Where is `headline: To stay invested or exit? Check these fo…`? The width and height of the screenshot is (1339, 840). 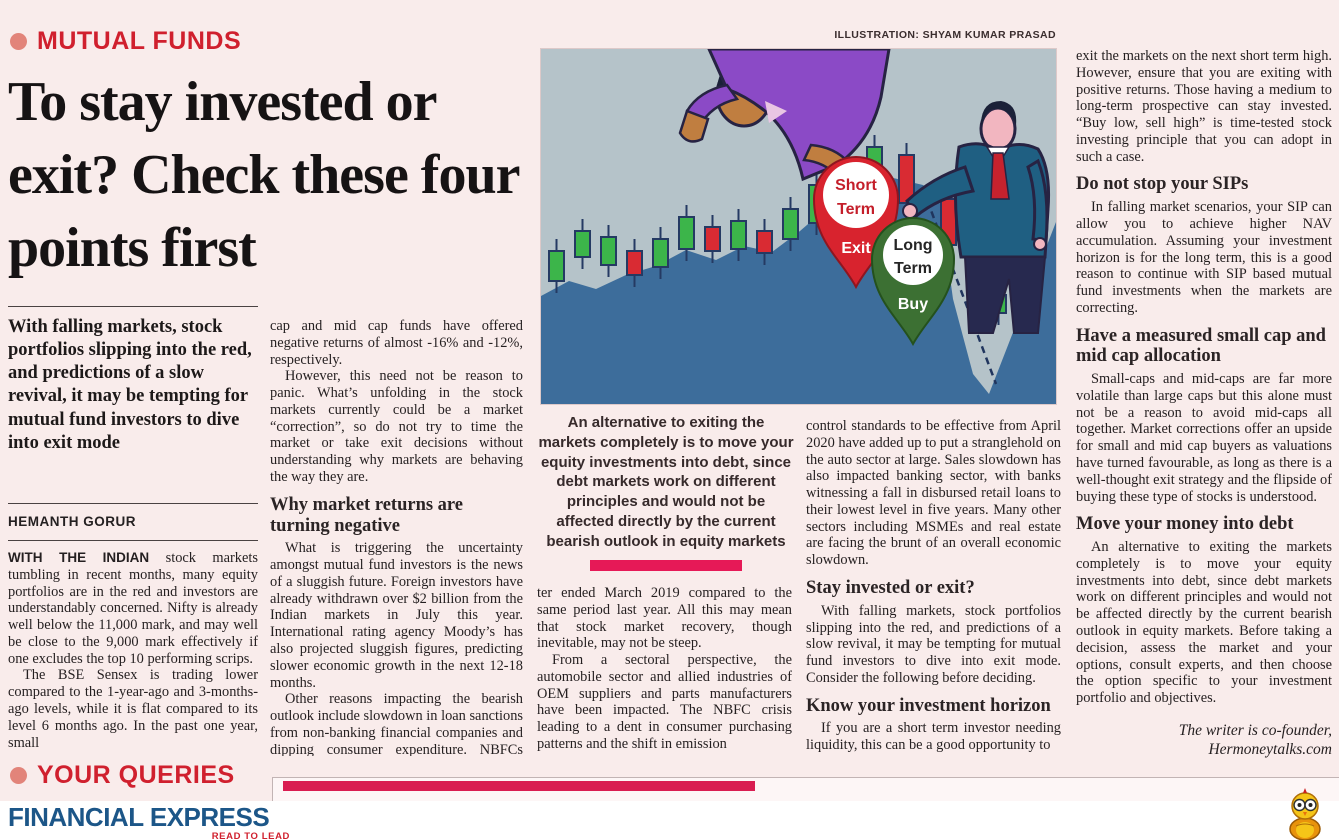 headline: To stay invested or exit? Check these fo… is located at coordinates (263, 175).